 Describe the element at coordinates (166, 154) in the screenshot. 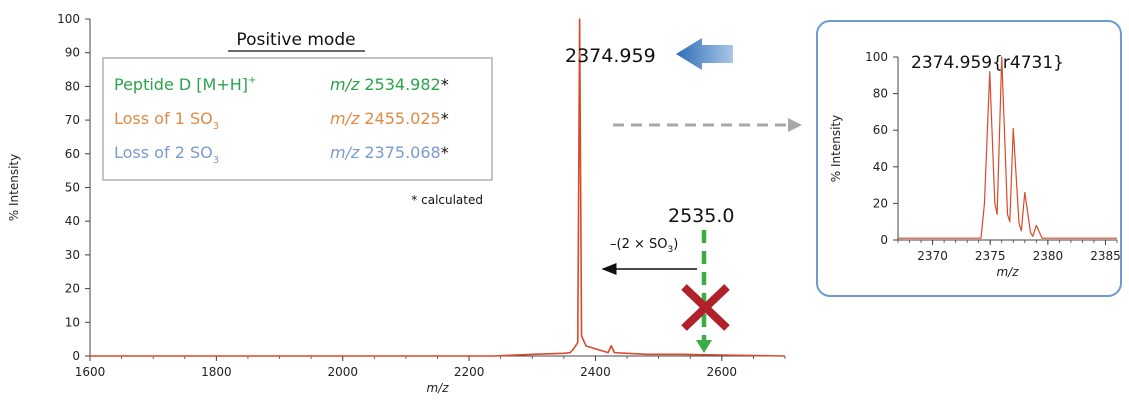

I see `legend-row-loss2: Loss of 2 SO3` at that location.